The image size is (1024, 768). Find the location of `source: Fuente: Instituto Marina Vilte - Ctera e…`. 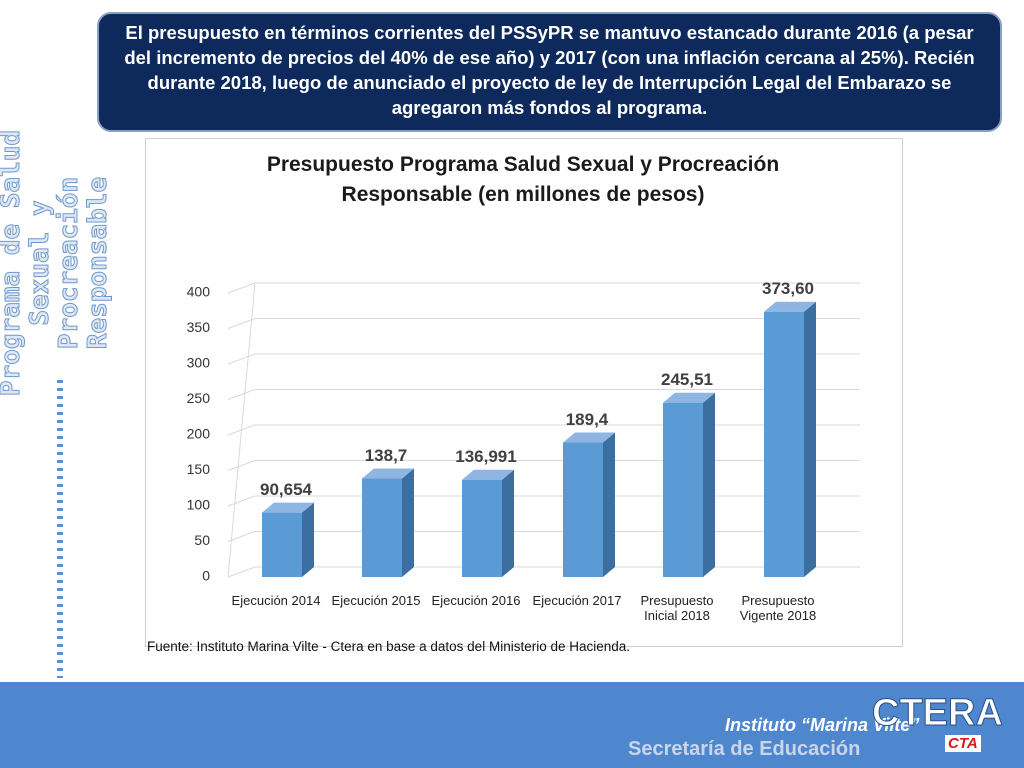

source: Fuente: Instituto Marina Vilte - Ctera e… is located at coordinates (389, 646).